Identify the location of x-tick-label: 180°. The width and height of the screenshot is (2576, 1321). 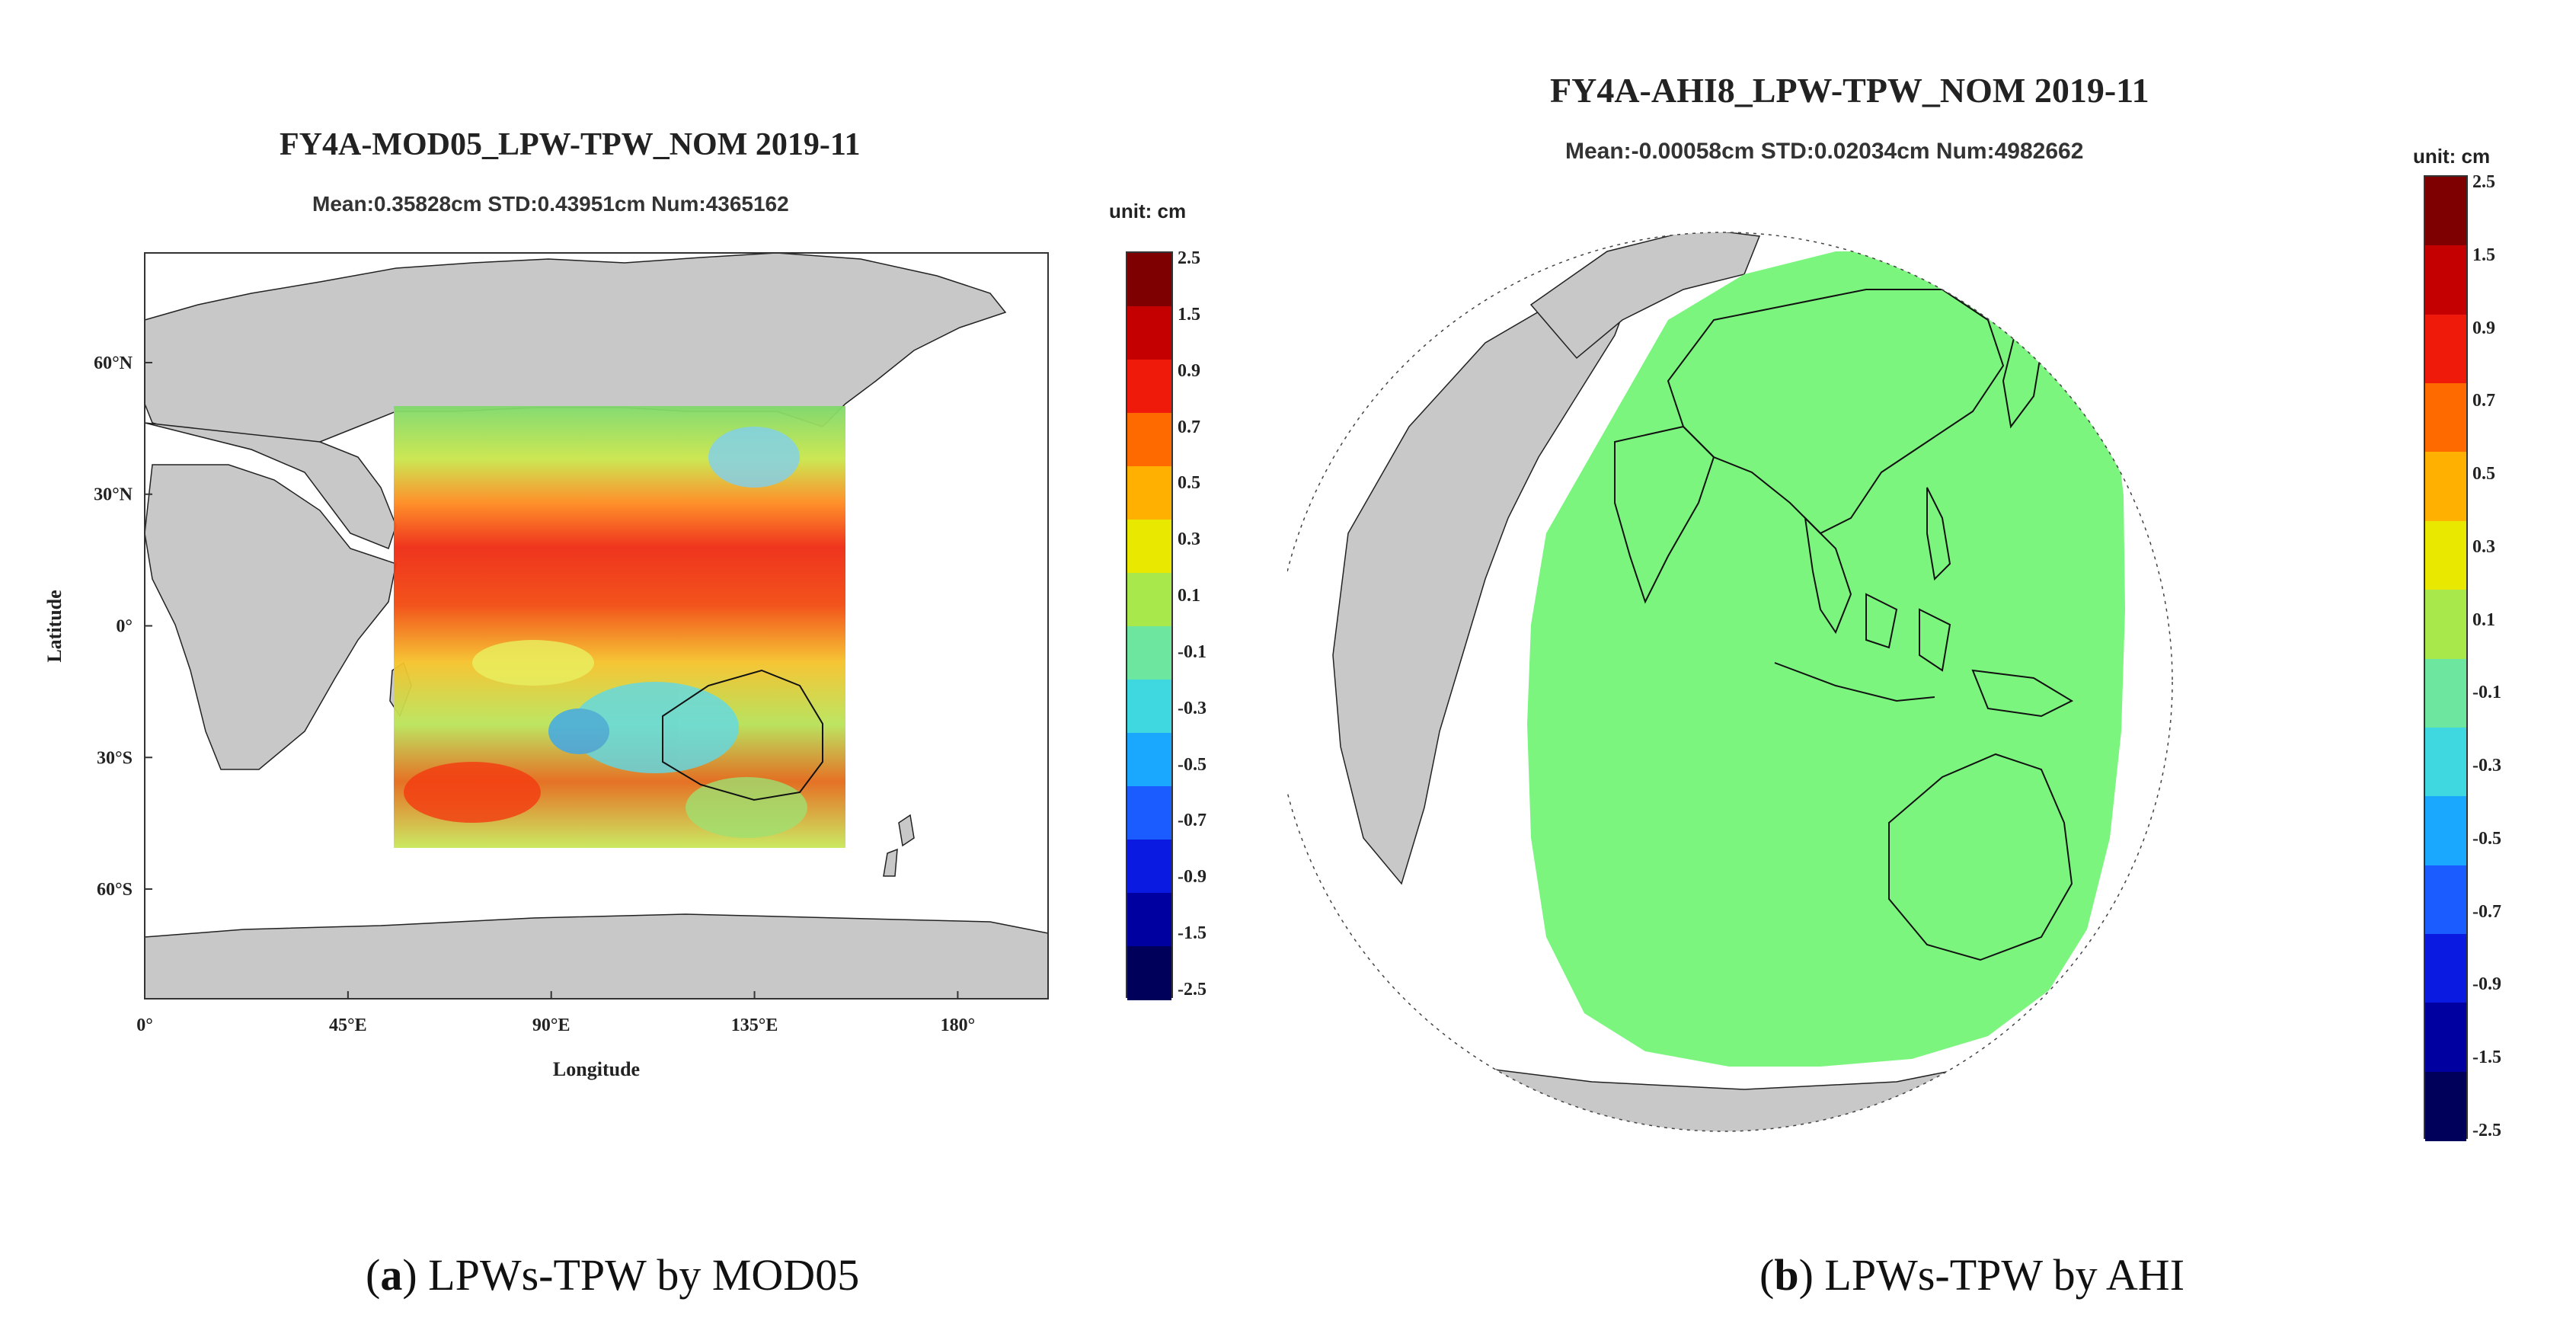
(959, 1025).